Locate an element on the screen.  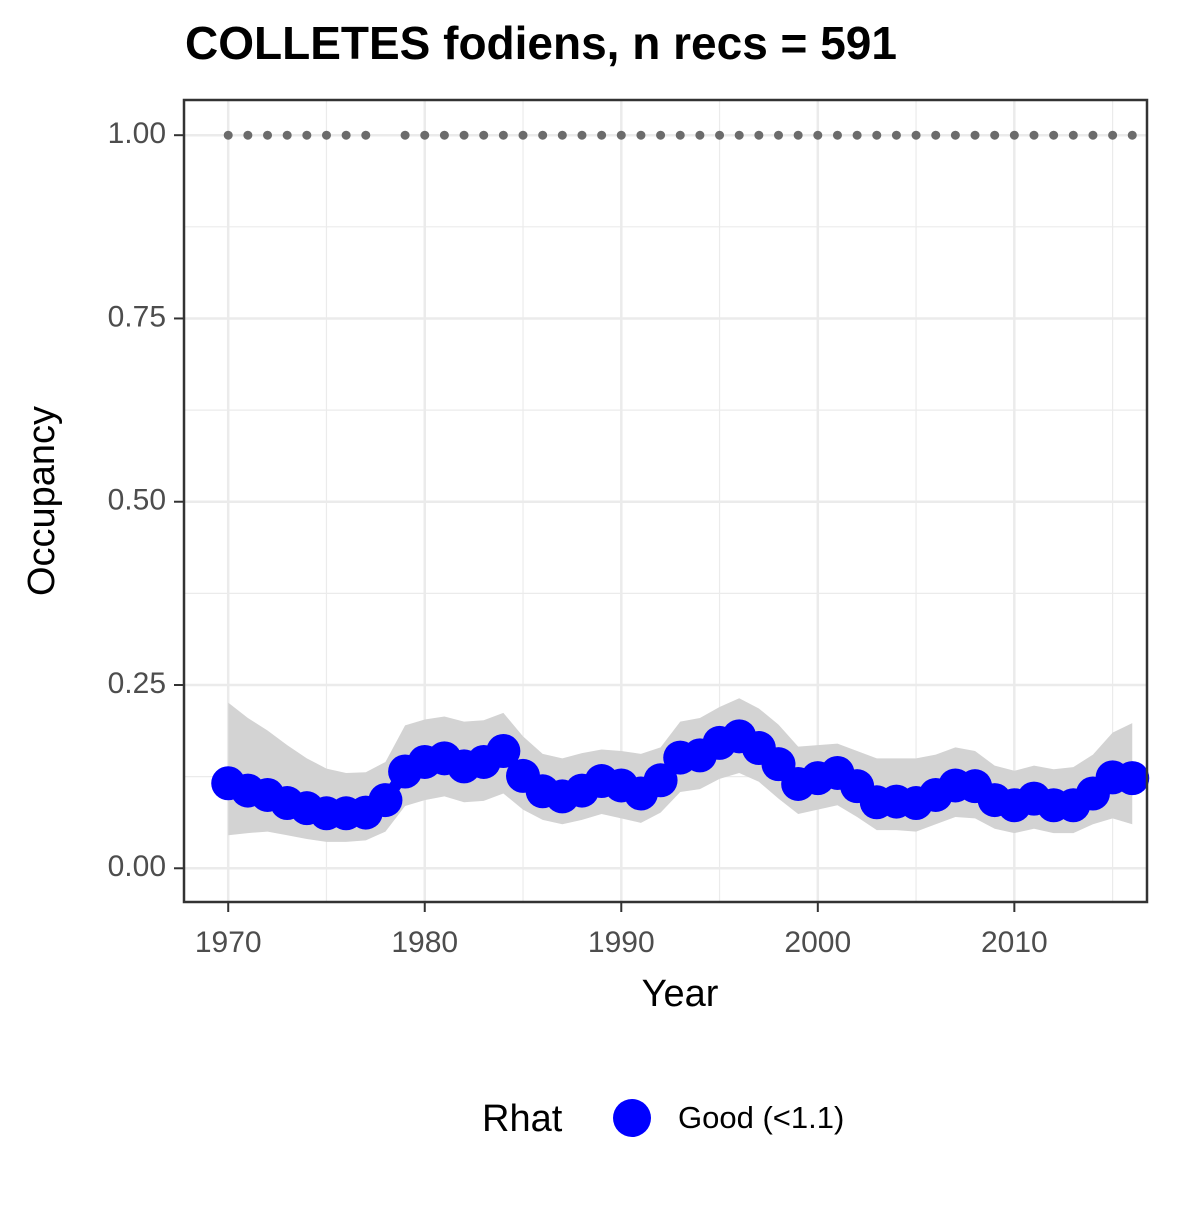
y-tick-label: 1.00 is located at coordinates (137, 133).